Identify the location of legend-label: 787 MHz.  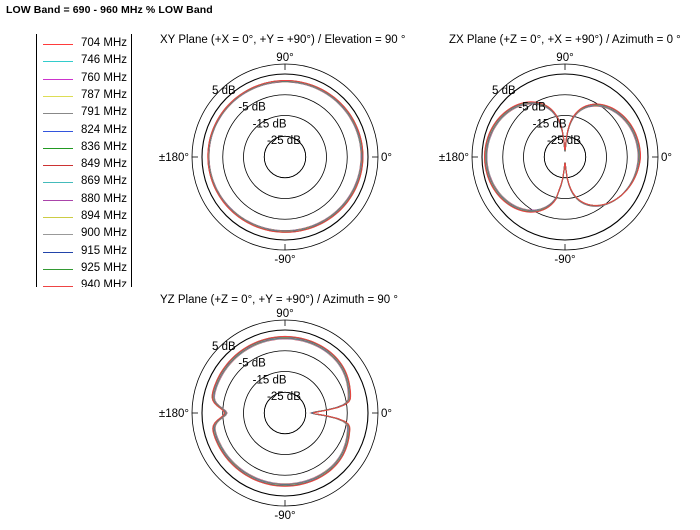
(104, 94).